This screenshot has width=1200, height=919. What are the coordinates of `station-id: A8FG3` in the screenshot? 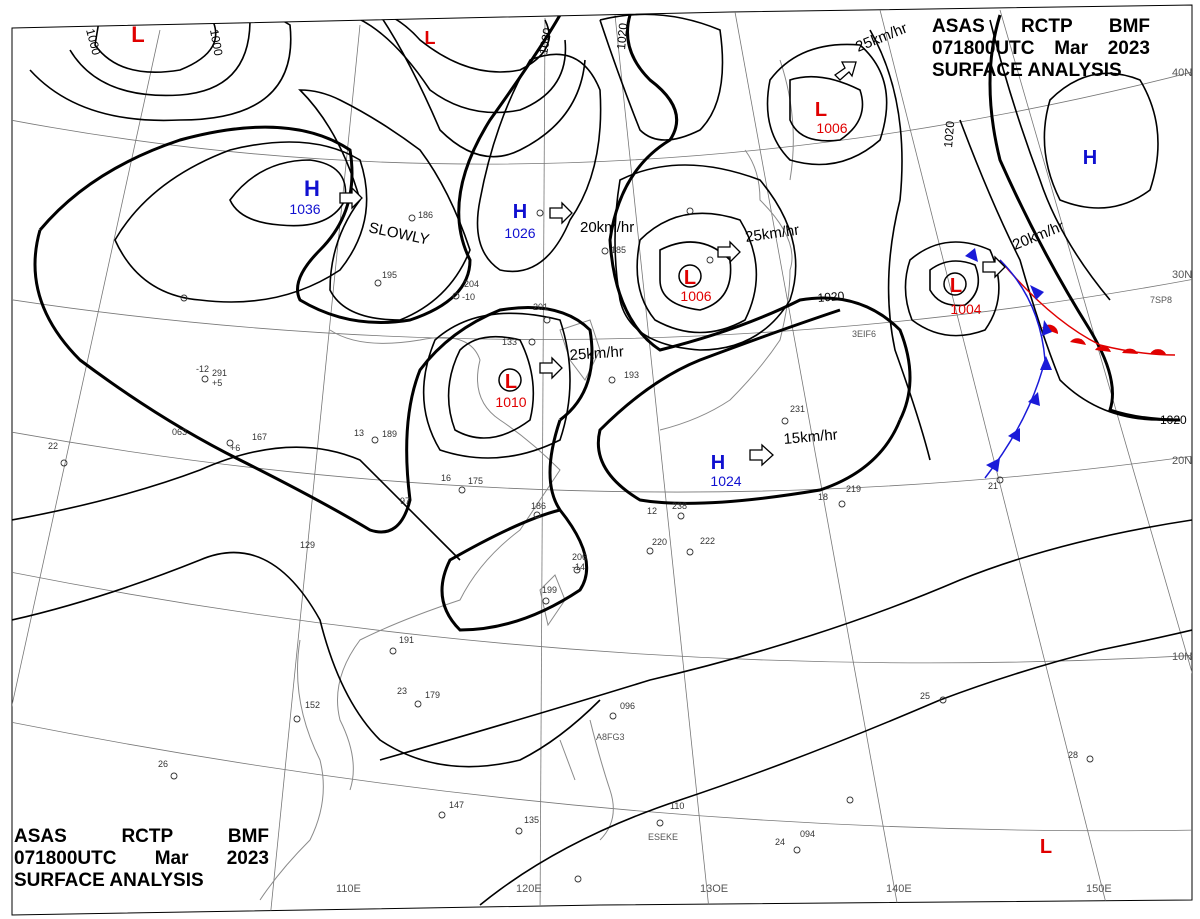 It's located at (610, 737).